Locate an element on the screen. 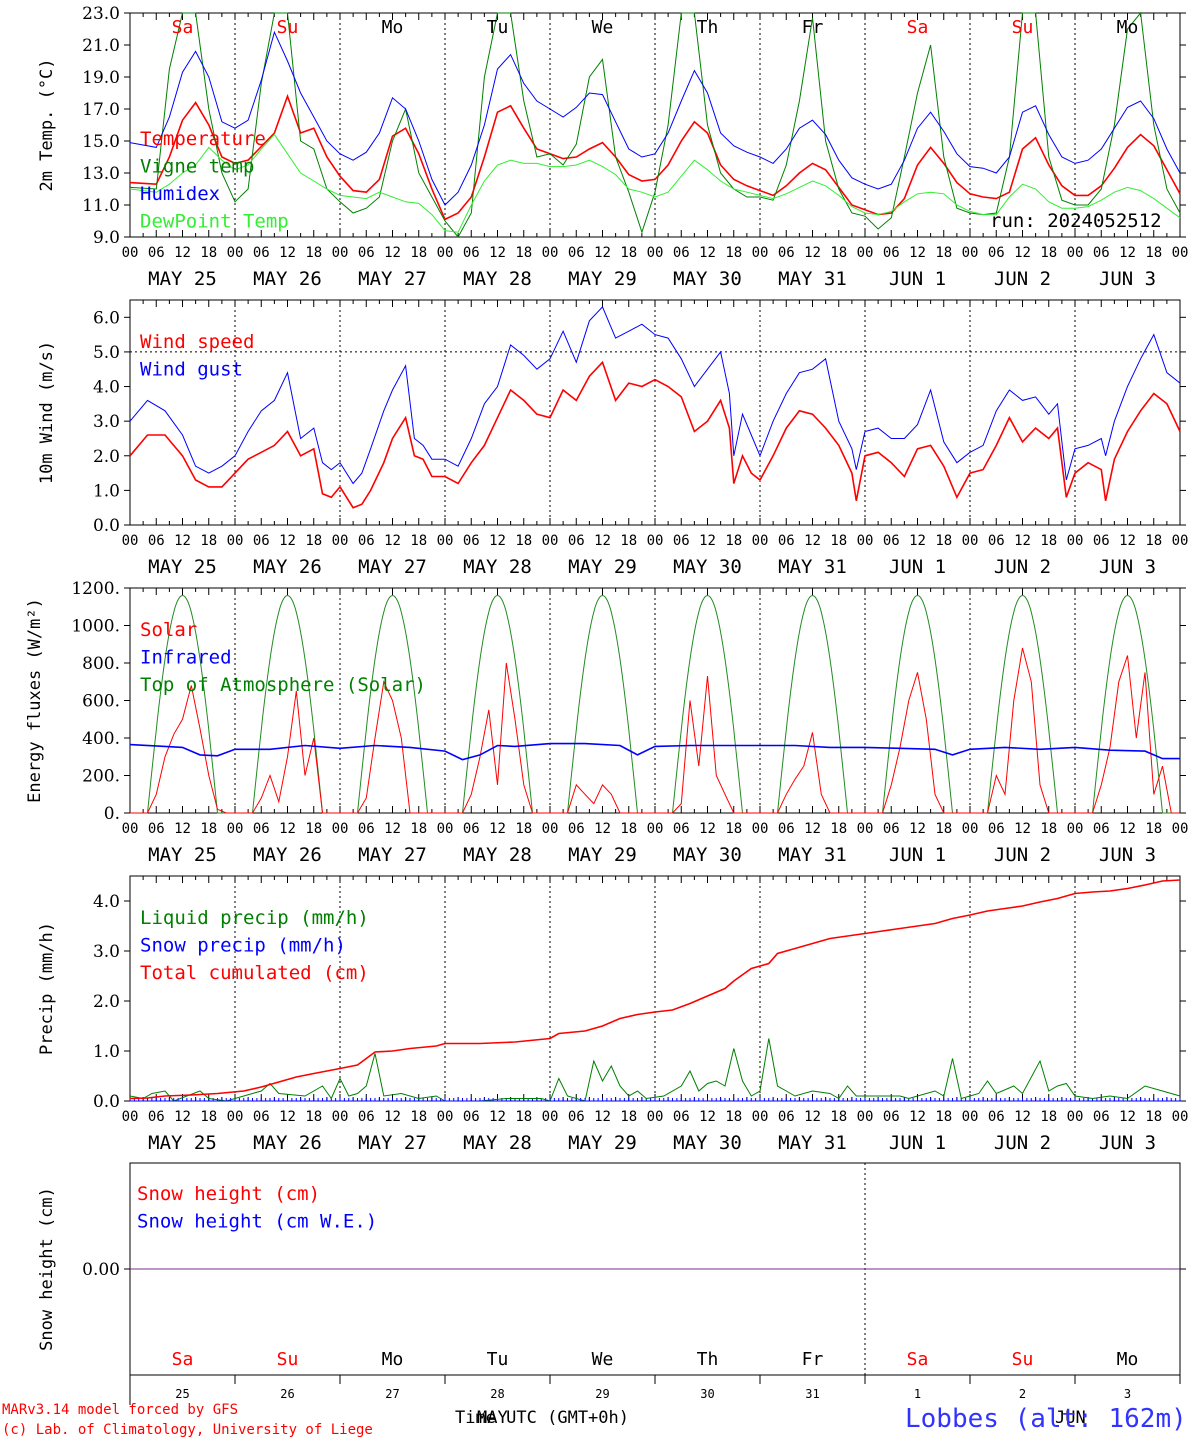 The height and width of the screenshot is (1440, 1194). date-label: MAY 27 is located at coordinates (392, 855).